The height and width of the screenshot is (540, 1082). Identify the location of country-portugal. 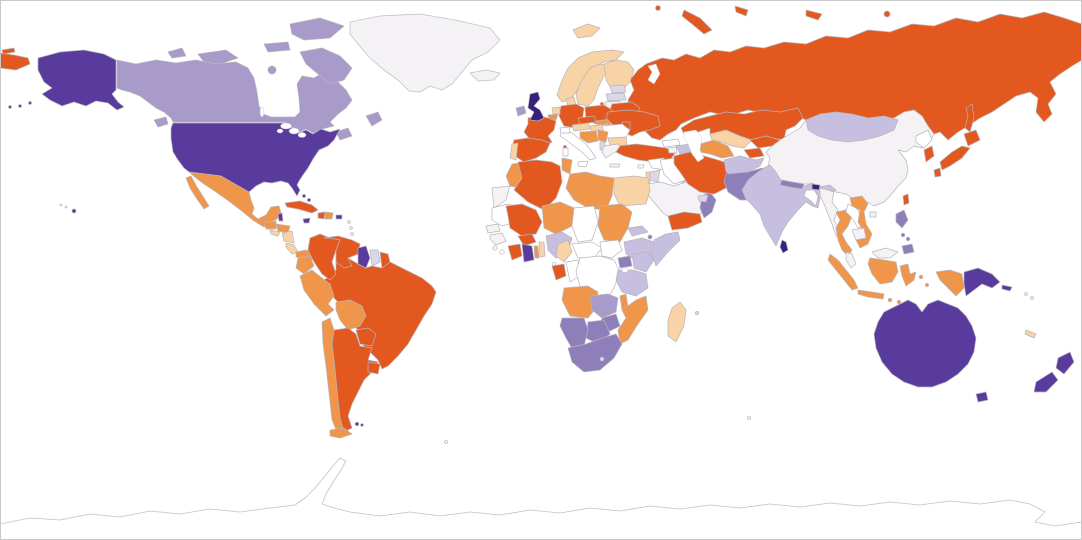
(514, 151).